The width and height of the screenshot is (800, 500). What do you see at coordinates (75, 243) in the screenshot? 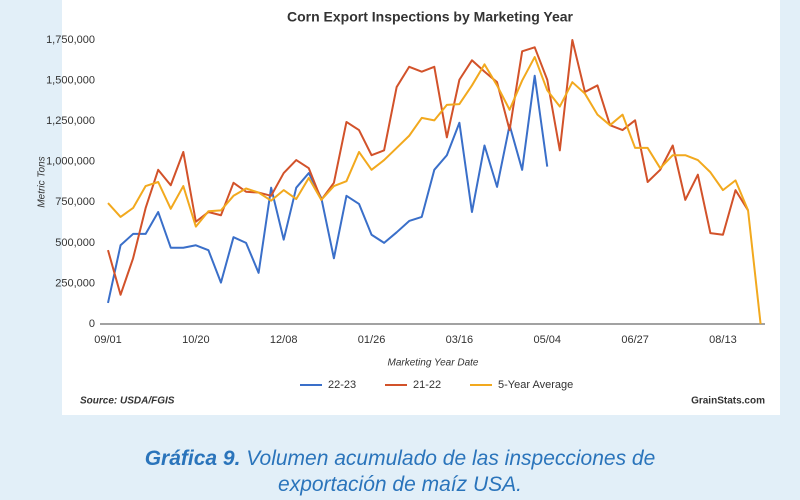
I see `y-tick-label: 500,000` at bounding box center [75, 243].